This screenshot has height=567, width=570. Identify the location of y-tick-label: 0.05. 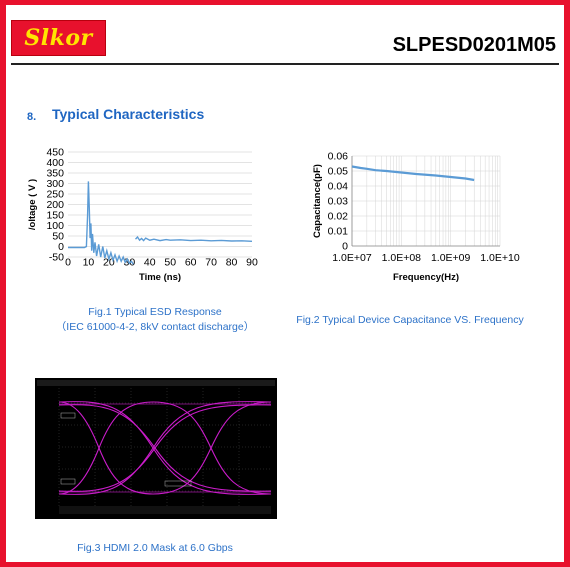
(338, 172).